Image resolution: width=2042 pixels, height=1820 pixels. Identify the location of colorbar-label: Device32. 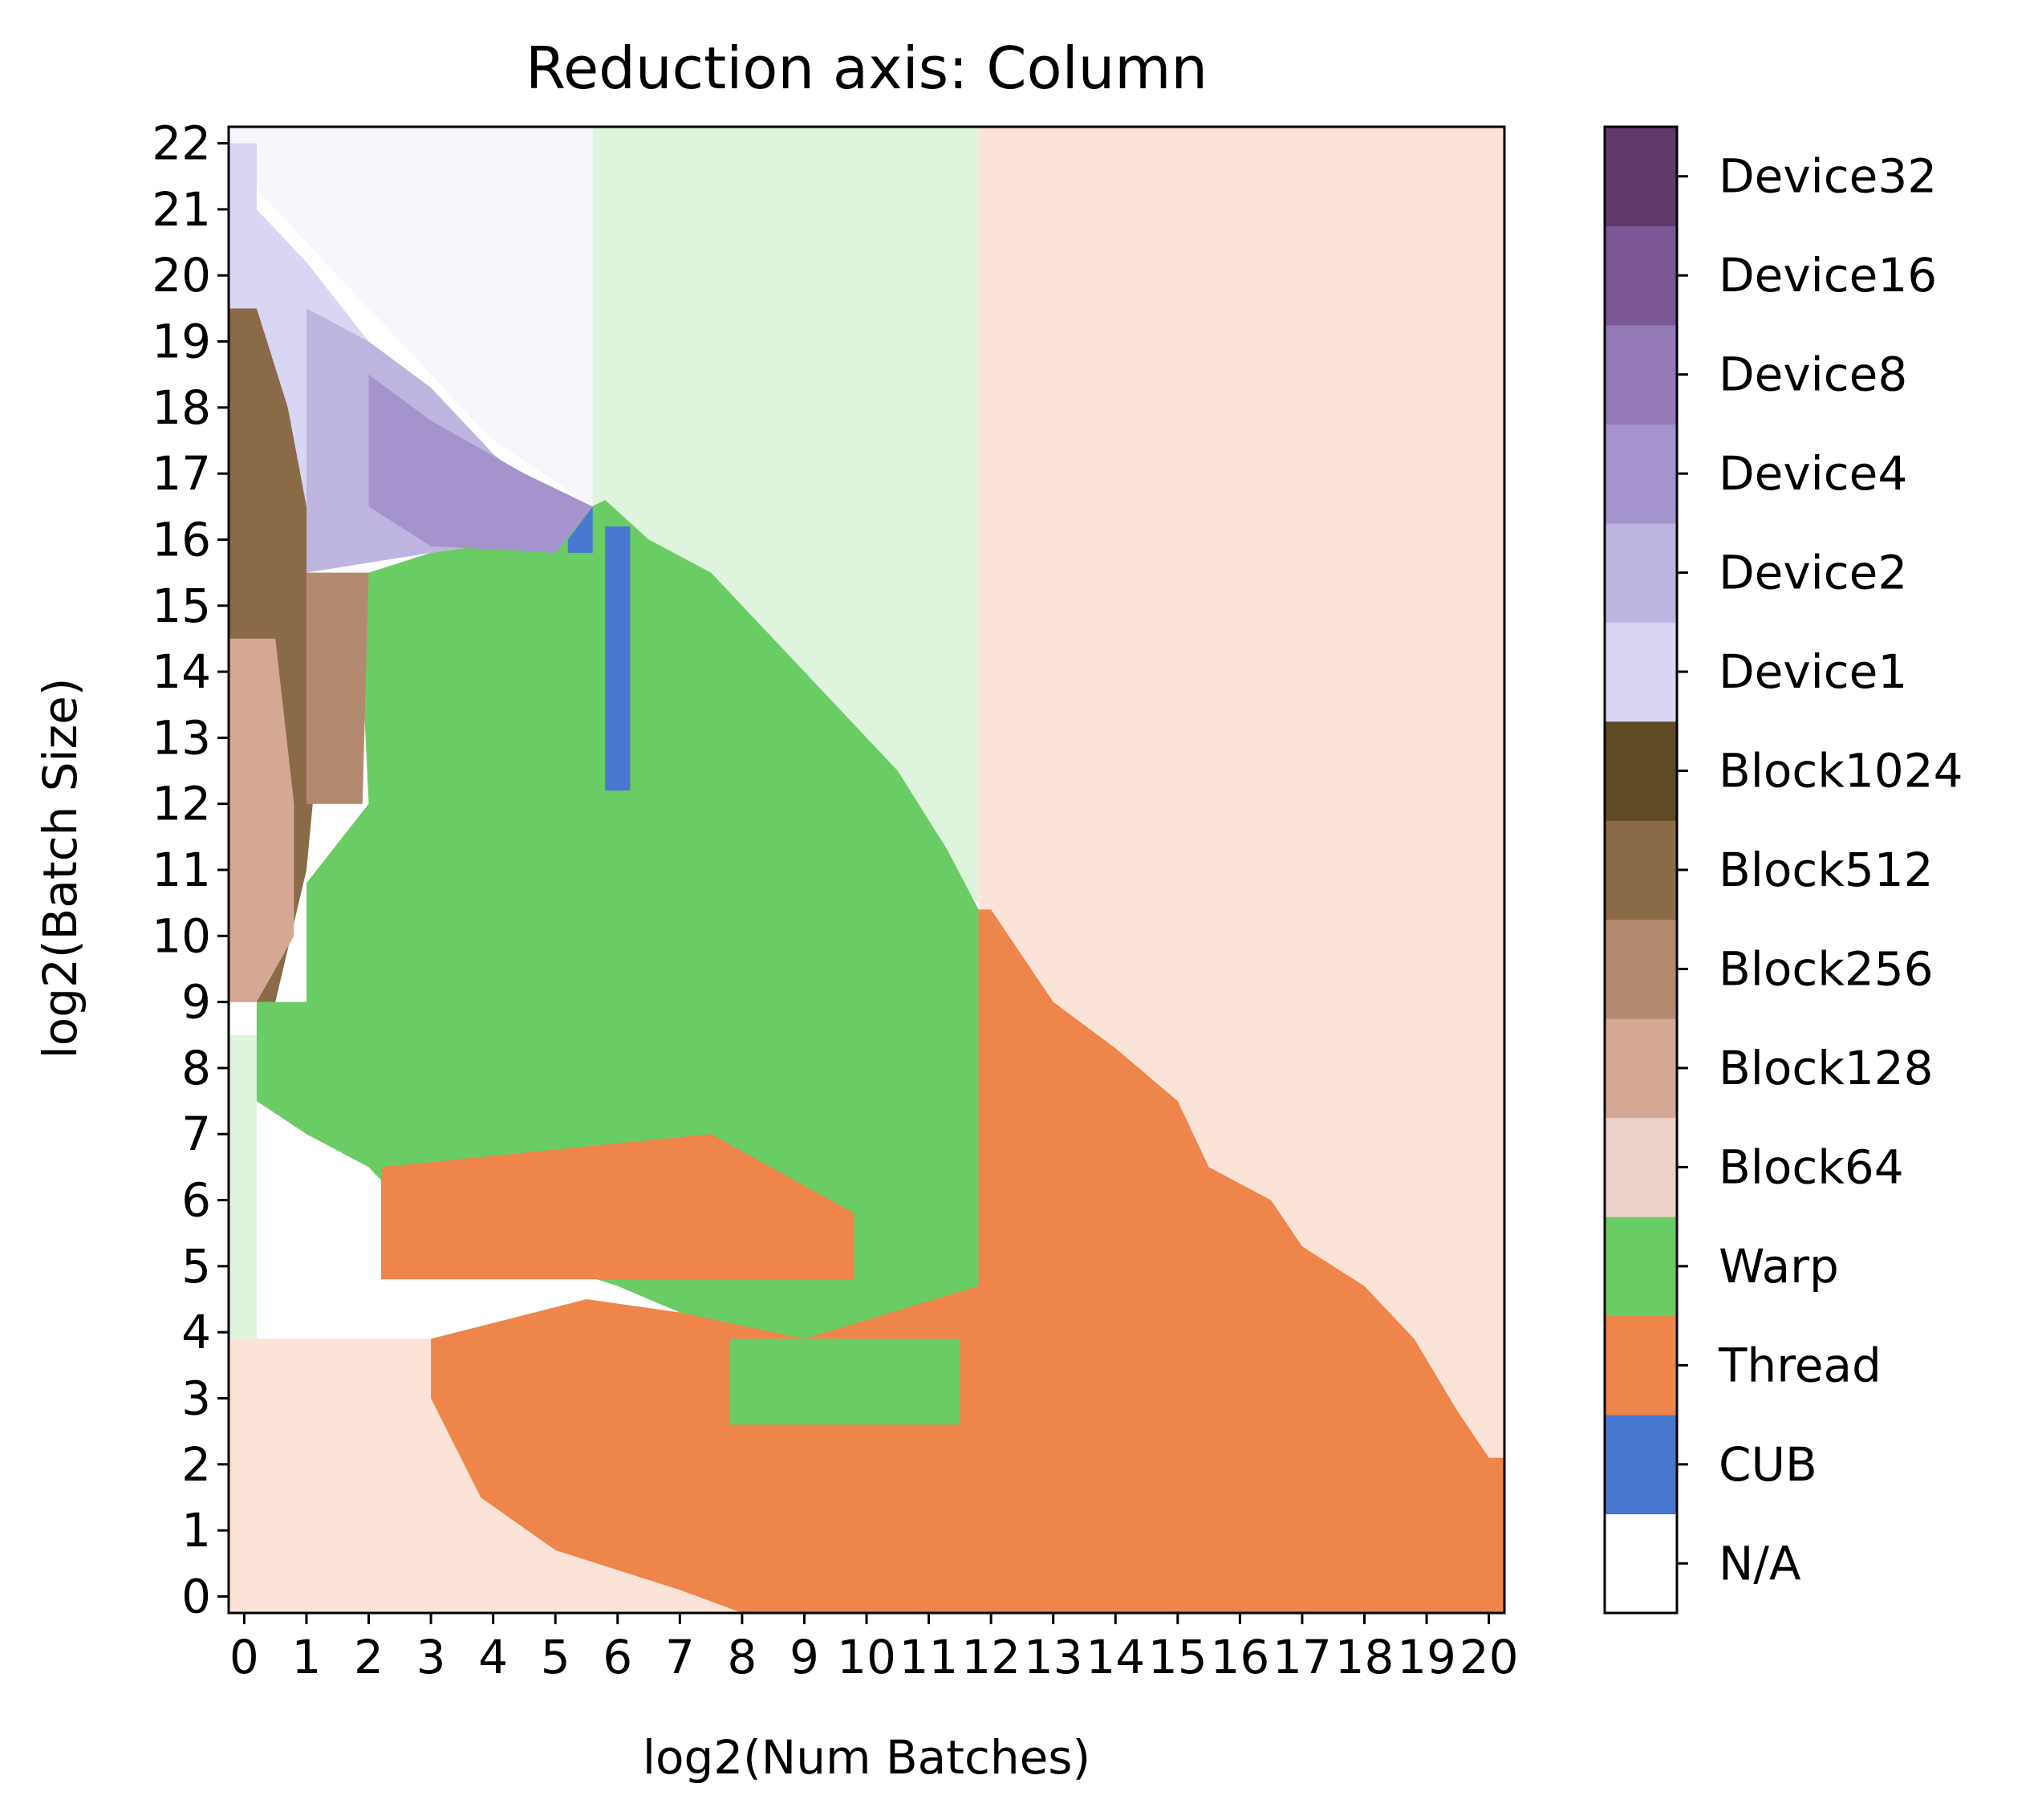
(1828, 177).